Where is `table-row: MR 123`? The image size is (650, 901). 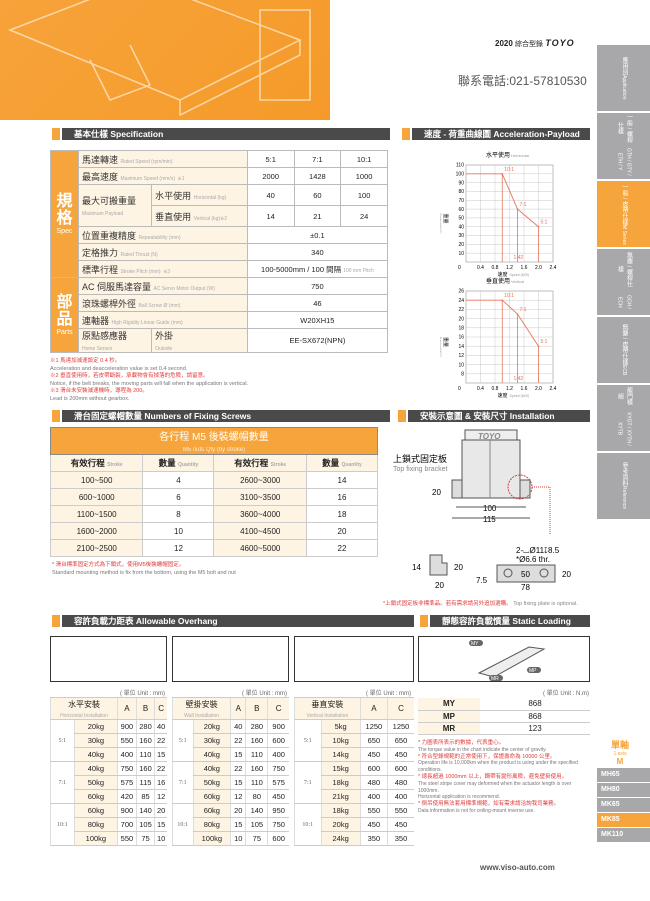 table-row: MR 123 is located at coordinates (504, 728).